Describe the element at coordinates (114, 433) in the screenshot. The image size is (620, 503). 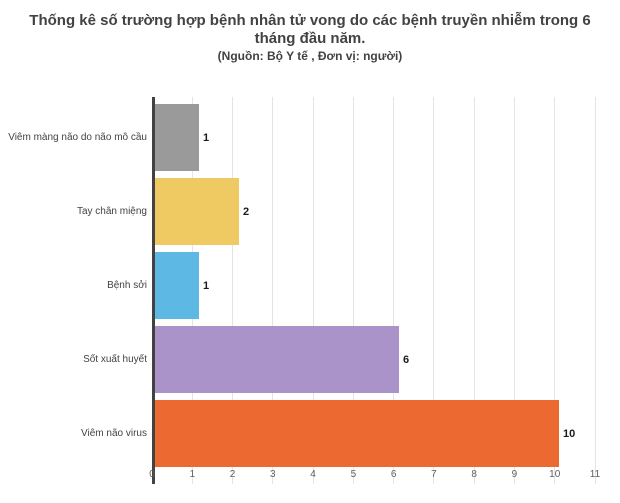
I see `category-label: Viêm não virus` at that location.